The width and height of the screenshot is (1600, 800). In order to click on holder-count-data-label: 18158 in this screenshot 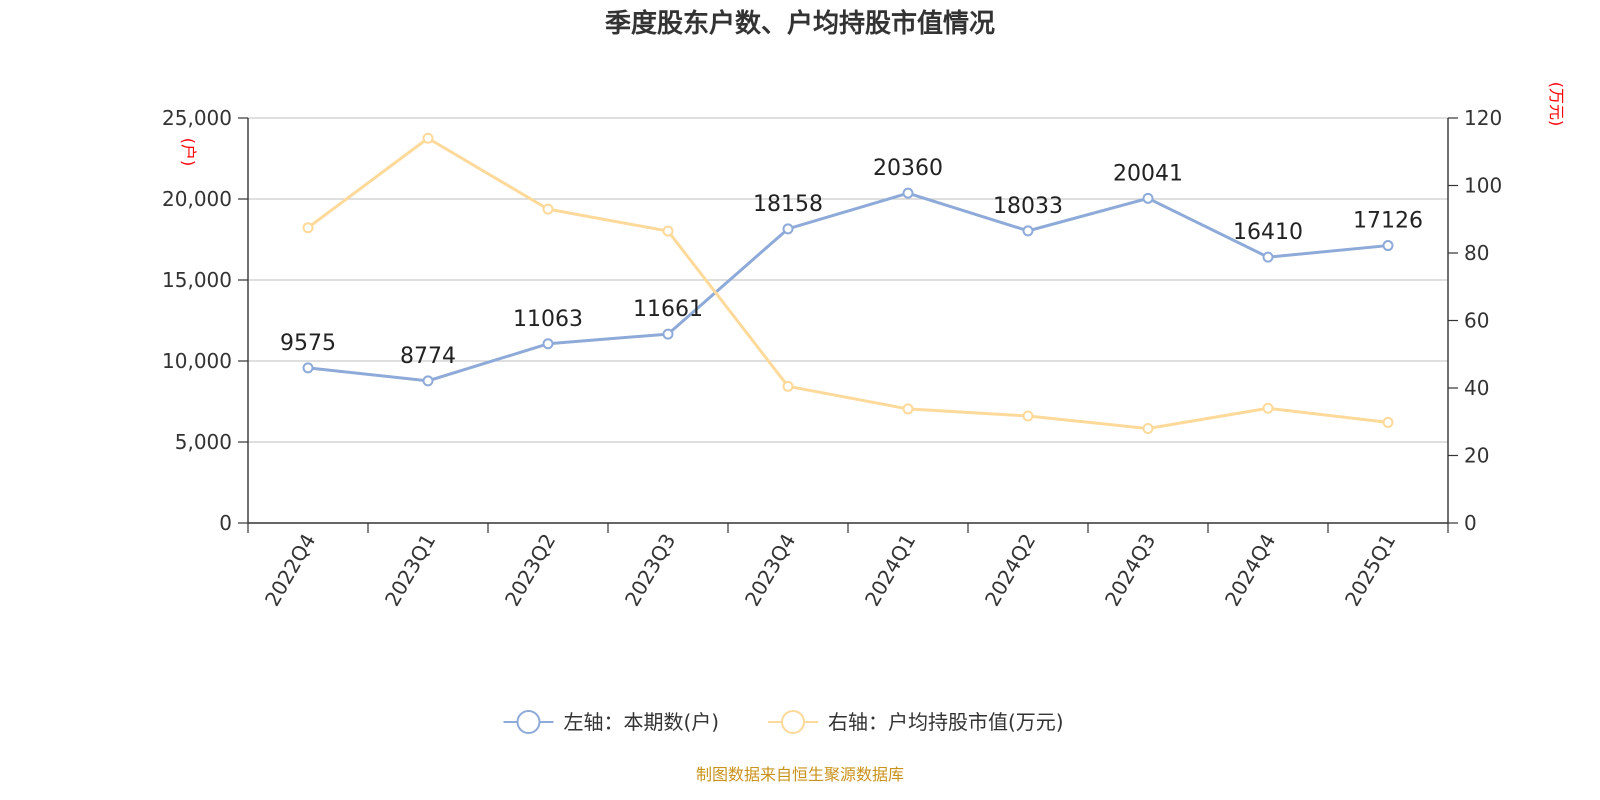, I will do `click(788, 204)`.